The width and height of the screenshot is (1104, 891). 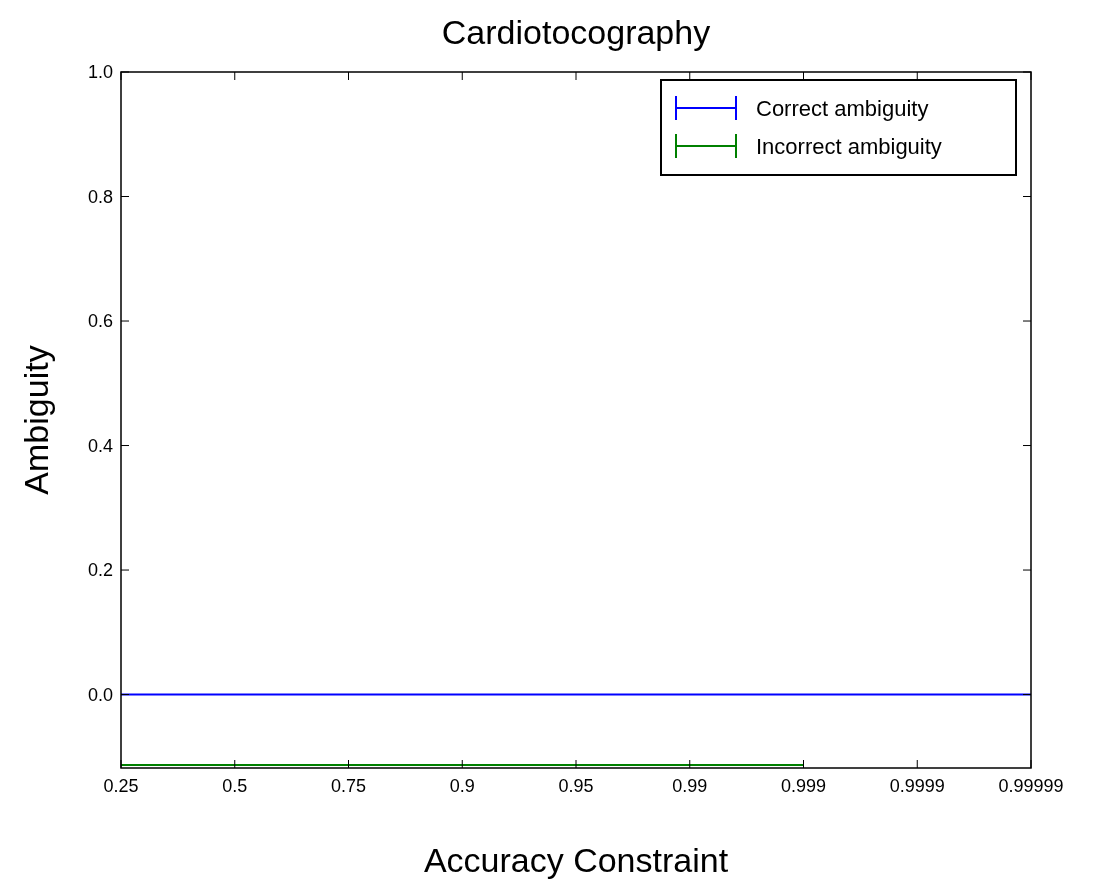 What do you see at coordinates (690, 786) in the screenshot?
I see `x-tick-label: 0.99` at bounding box center [690, 786].